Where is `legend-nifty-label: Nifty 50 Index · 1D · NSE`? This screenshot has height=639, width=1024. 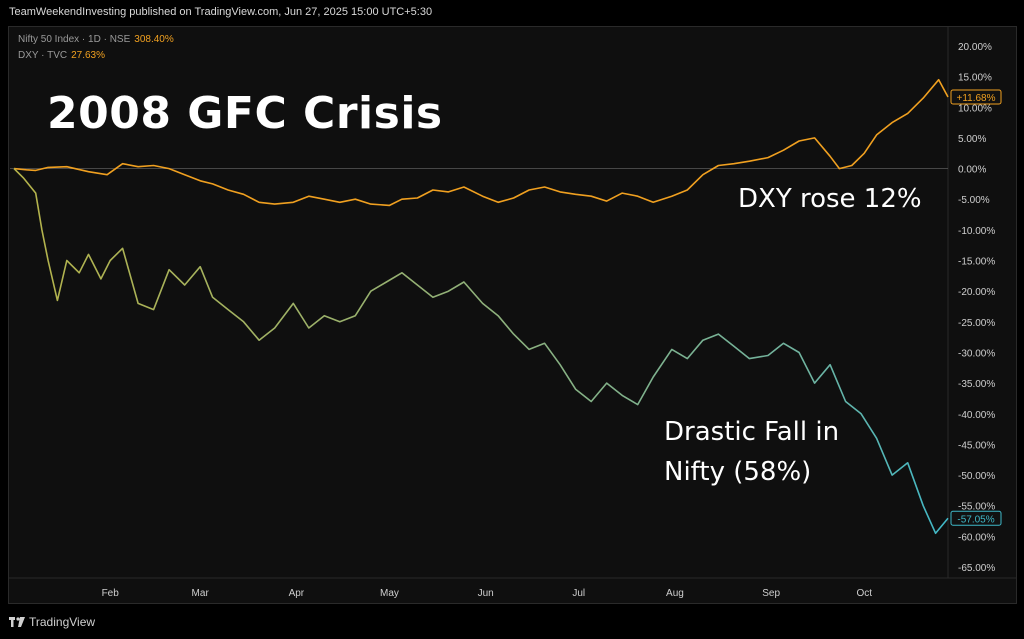
legend-nifty-label: Nifty 50 Index · 1D · NSE is located at coordinates (74, 39).